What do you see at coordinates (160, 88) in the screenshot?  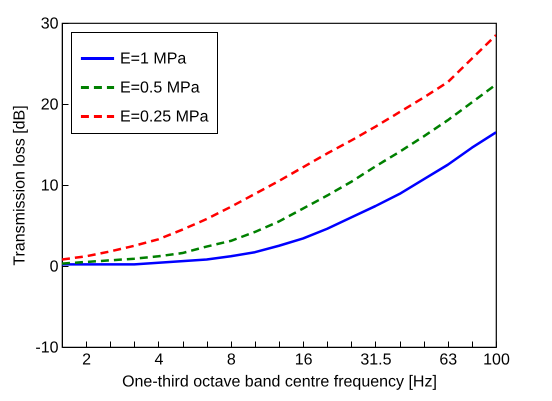 I see `legend-label: E=0.5 MPa` at bounding box center [160, 88].